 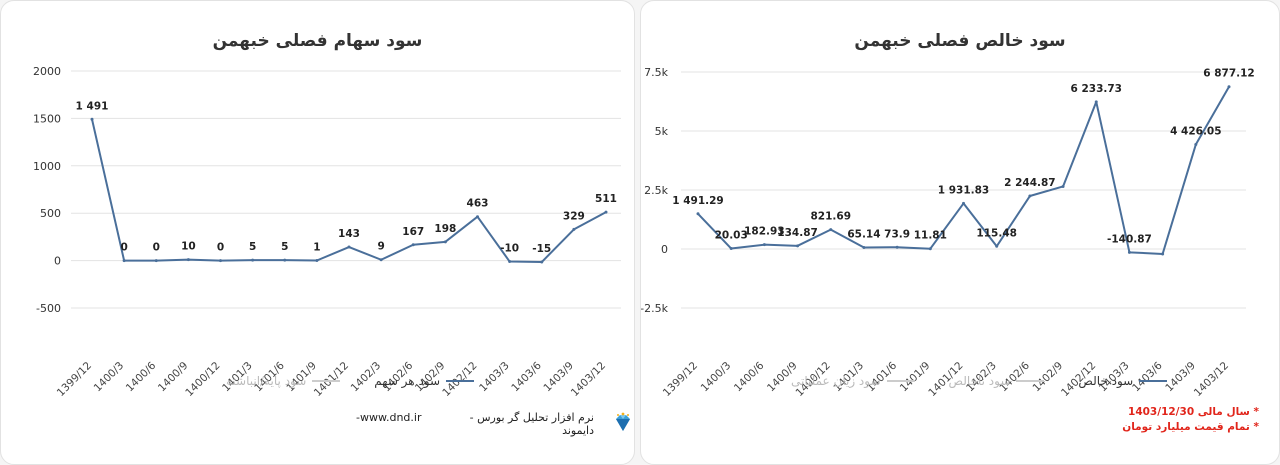 I want to click on left-legend: سود هر سهم سود پایه/انباشته, so click(x=350, y=381).